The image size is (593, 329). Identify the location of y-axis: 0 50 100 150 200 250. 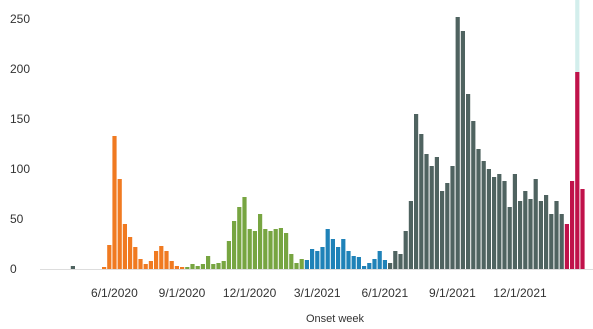
(20, 144).